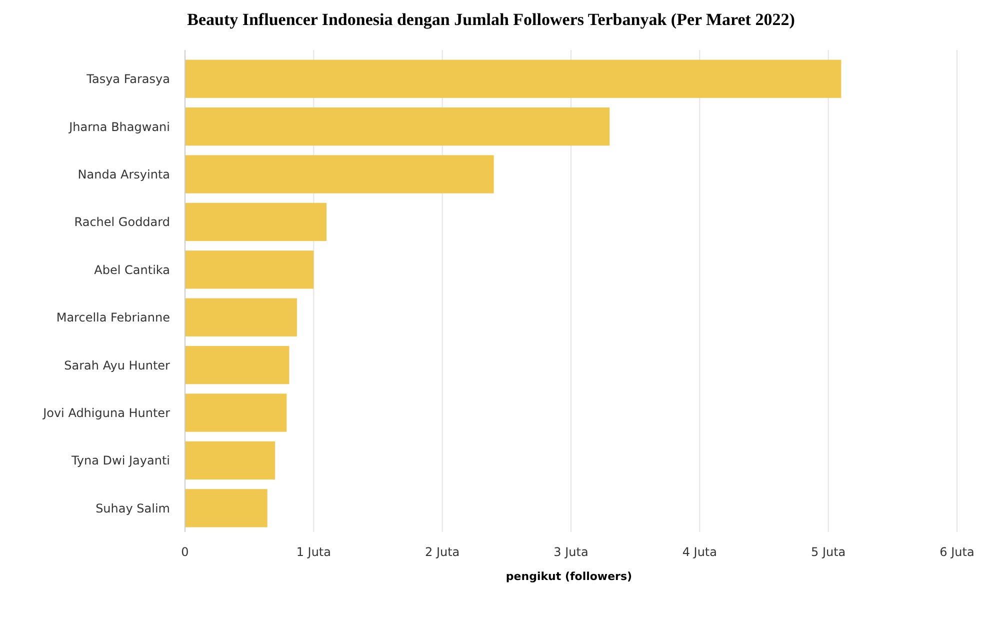 This screenshot has height=642, width=982. Describe the element at coordinates (124, 174) in the screenshot. I see `y-tick-label: Nanda Arsyinta` at that location.